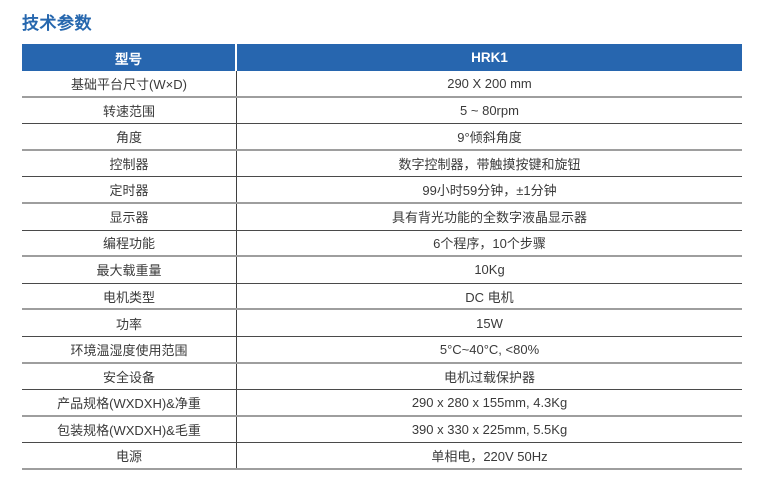  I want to click on spec-value-cell: 5°C~40°C, <80%, so click(489, 349).